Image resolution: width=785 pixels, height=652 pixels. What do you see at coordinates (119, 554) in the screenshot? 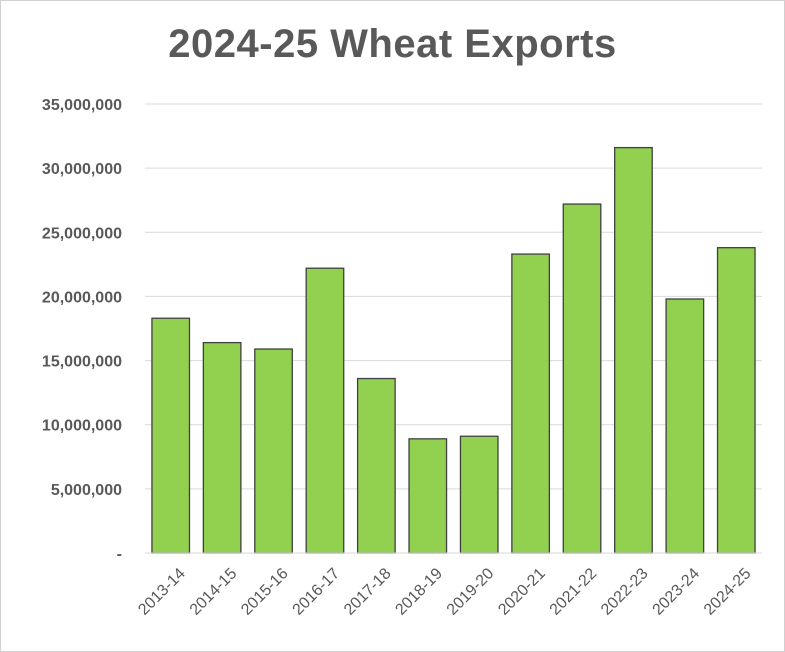
I see `y-tick-label: -` at bounding box center [119, 554].